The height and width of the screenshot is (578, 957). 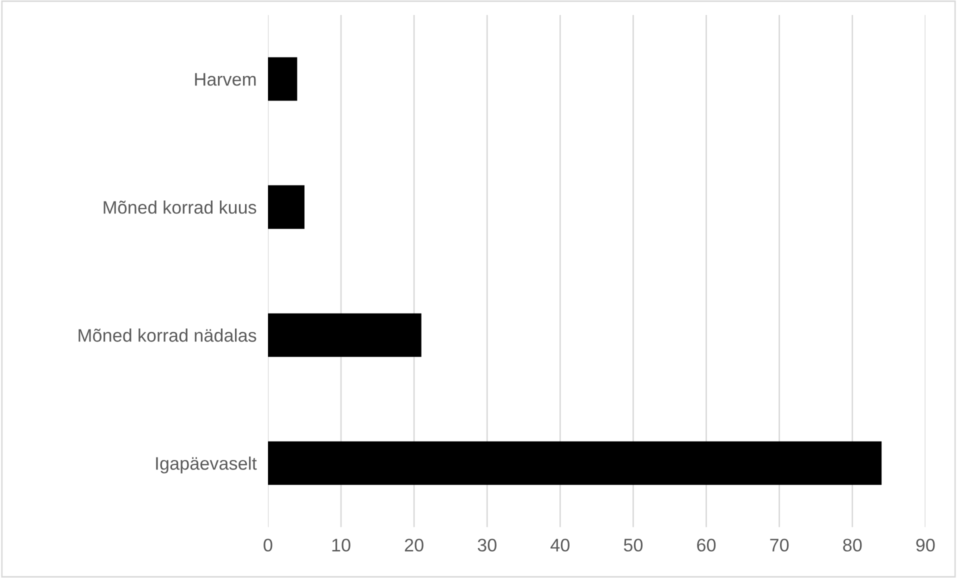 I want to click on x-tick-label: 50, so click(x=633, y=545).